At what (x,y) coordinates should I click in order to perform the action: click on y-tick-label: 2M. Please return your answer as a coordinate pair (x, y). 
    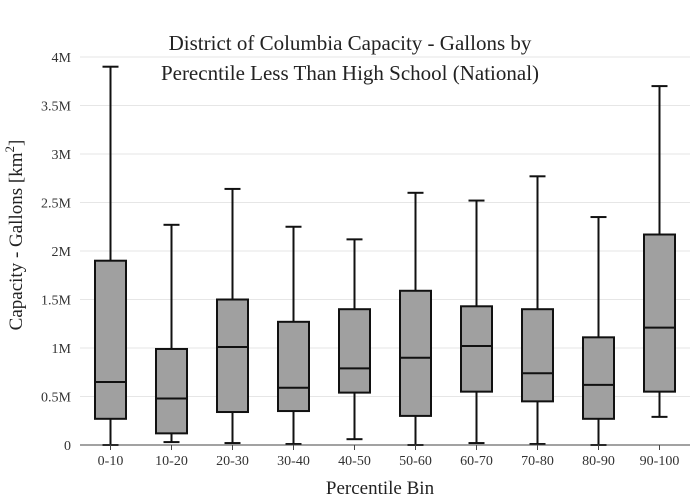
    Looking at the image, I should click on (62, 252).